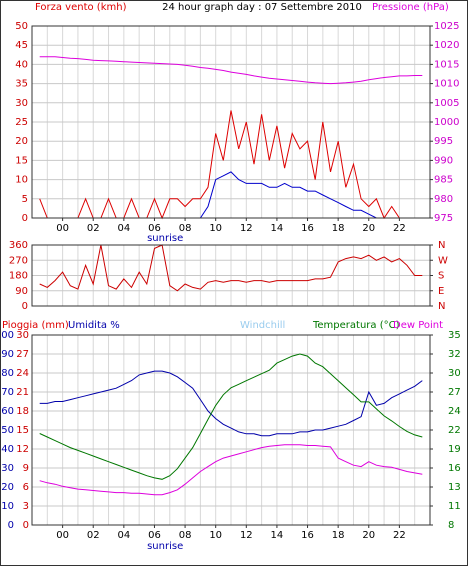 This screenshot has height=566, width=468. Describe the element at coordinates (18, 245) in the screenshot. I see `y-tick-label: 360` at that location.